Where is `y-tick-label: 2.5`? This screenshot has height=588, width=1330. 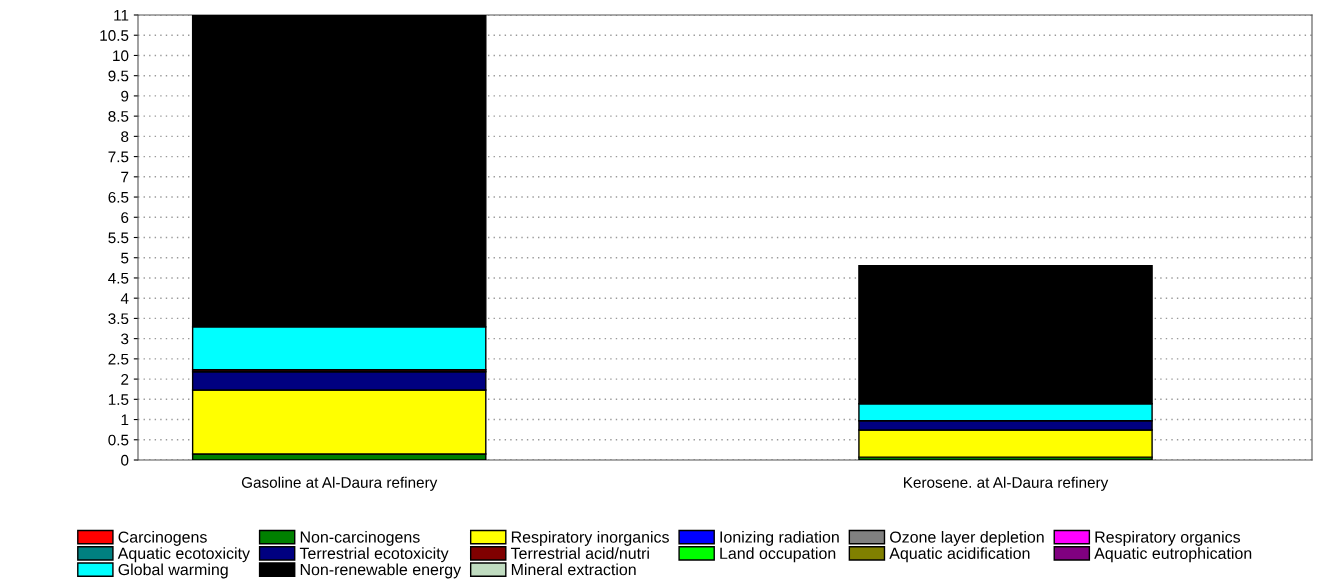 y-tick-label: 2.5 is located at coordinates (118, 359).